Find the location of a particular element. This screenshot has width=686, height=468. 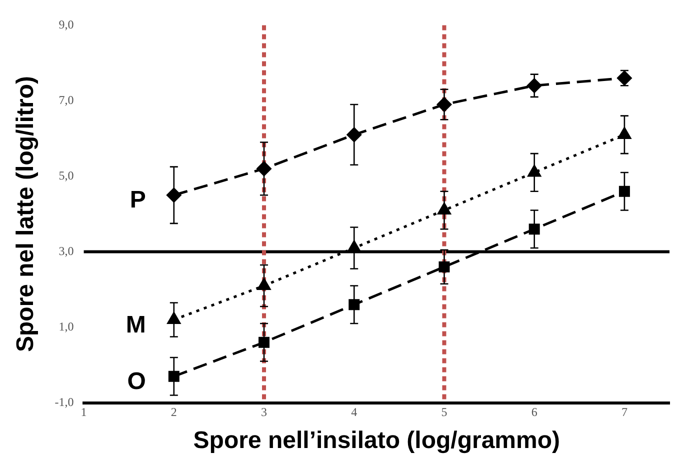

y-tick-label: 1,0 is located at coordinates (66, 326).